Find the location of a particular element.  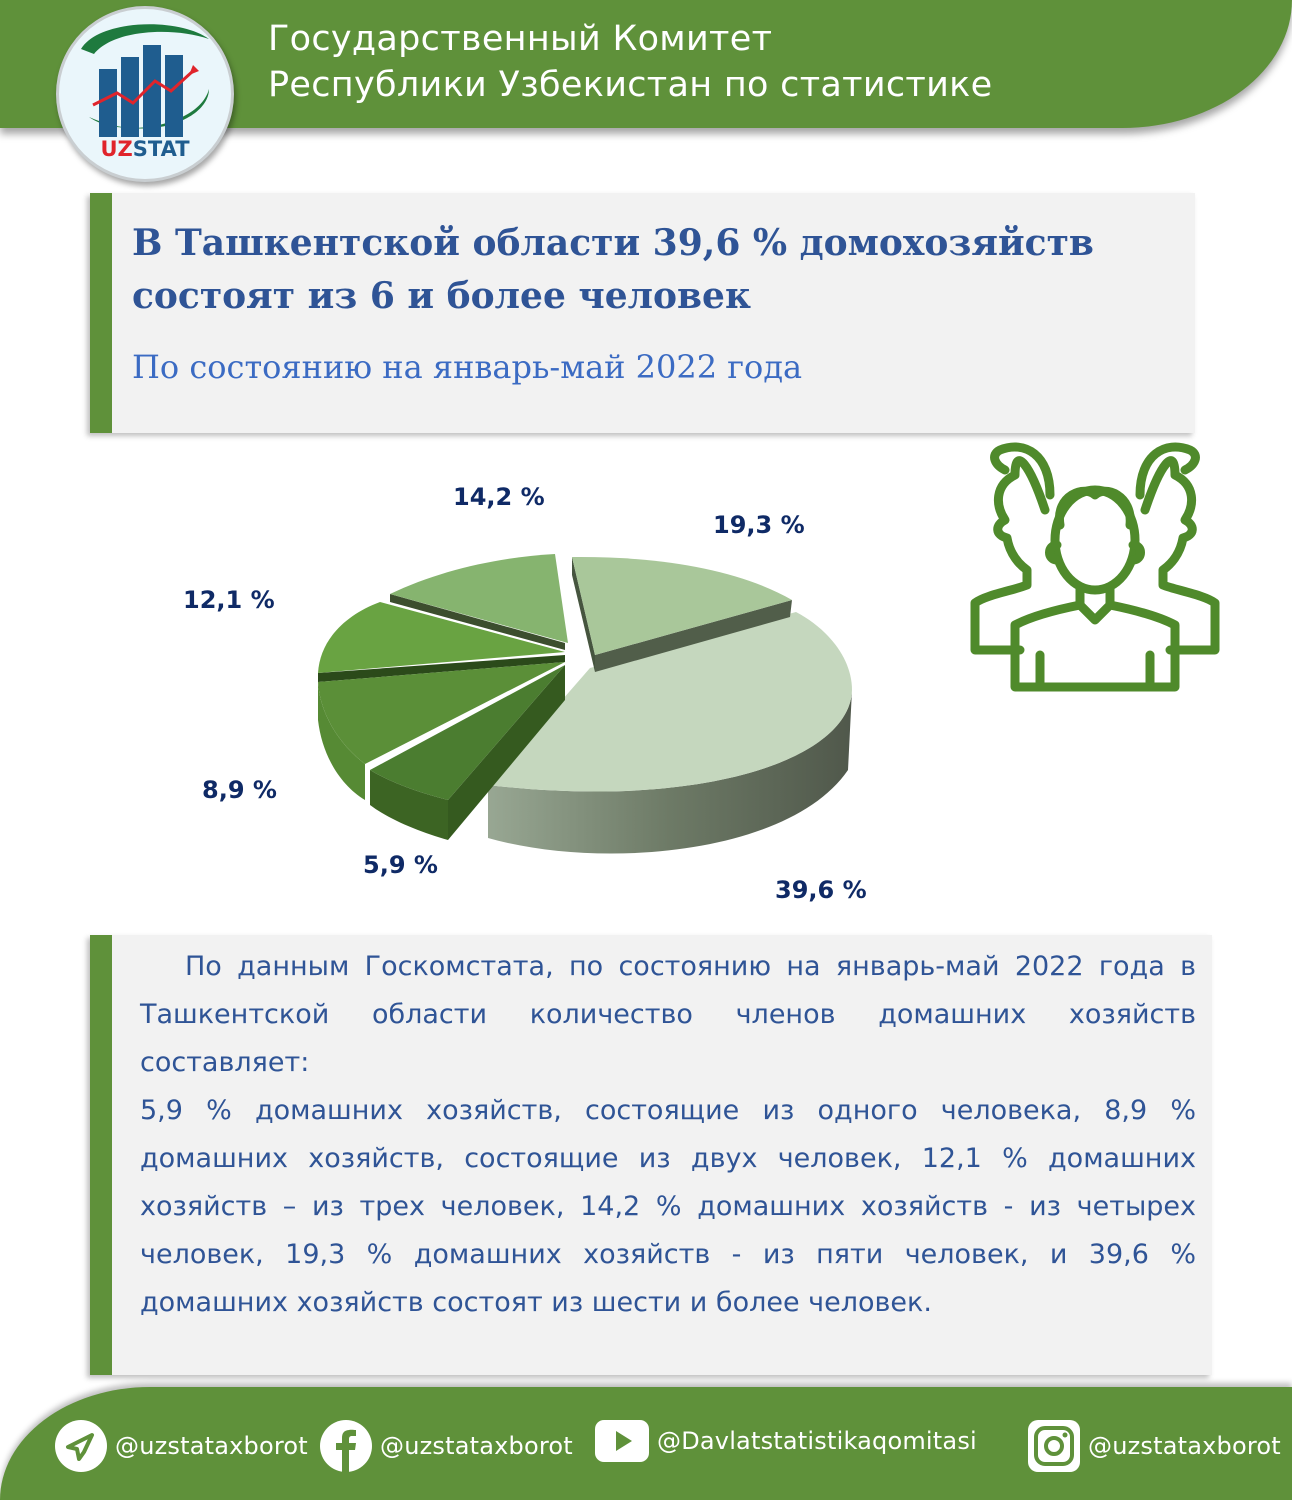

logo-text: UZSTAT is located at coordinates (145, 149).